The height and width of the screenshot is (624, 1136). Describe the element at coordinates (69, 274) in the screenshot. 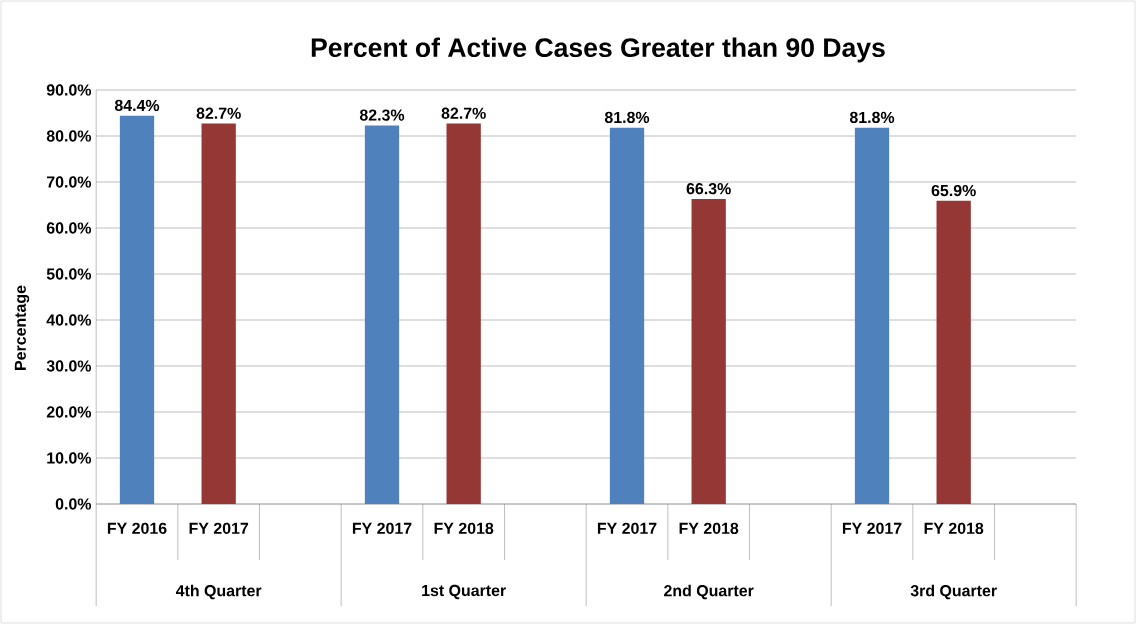

I see `y-tick-label: 50.0%` at that location.